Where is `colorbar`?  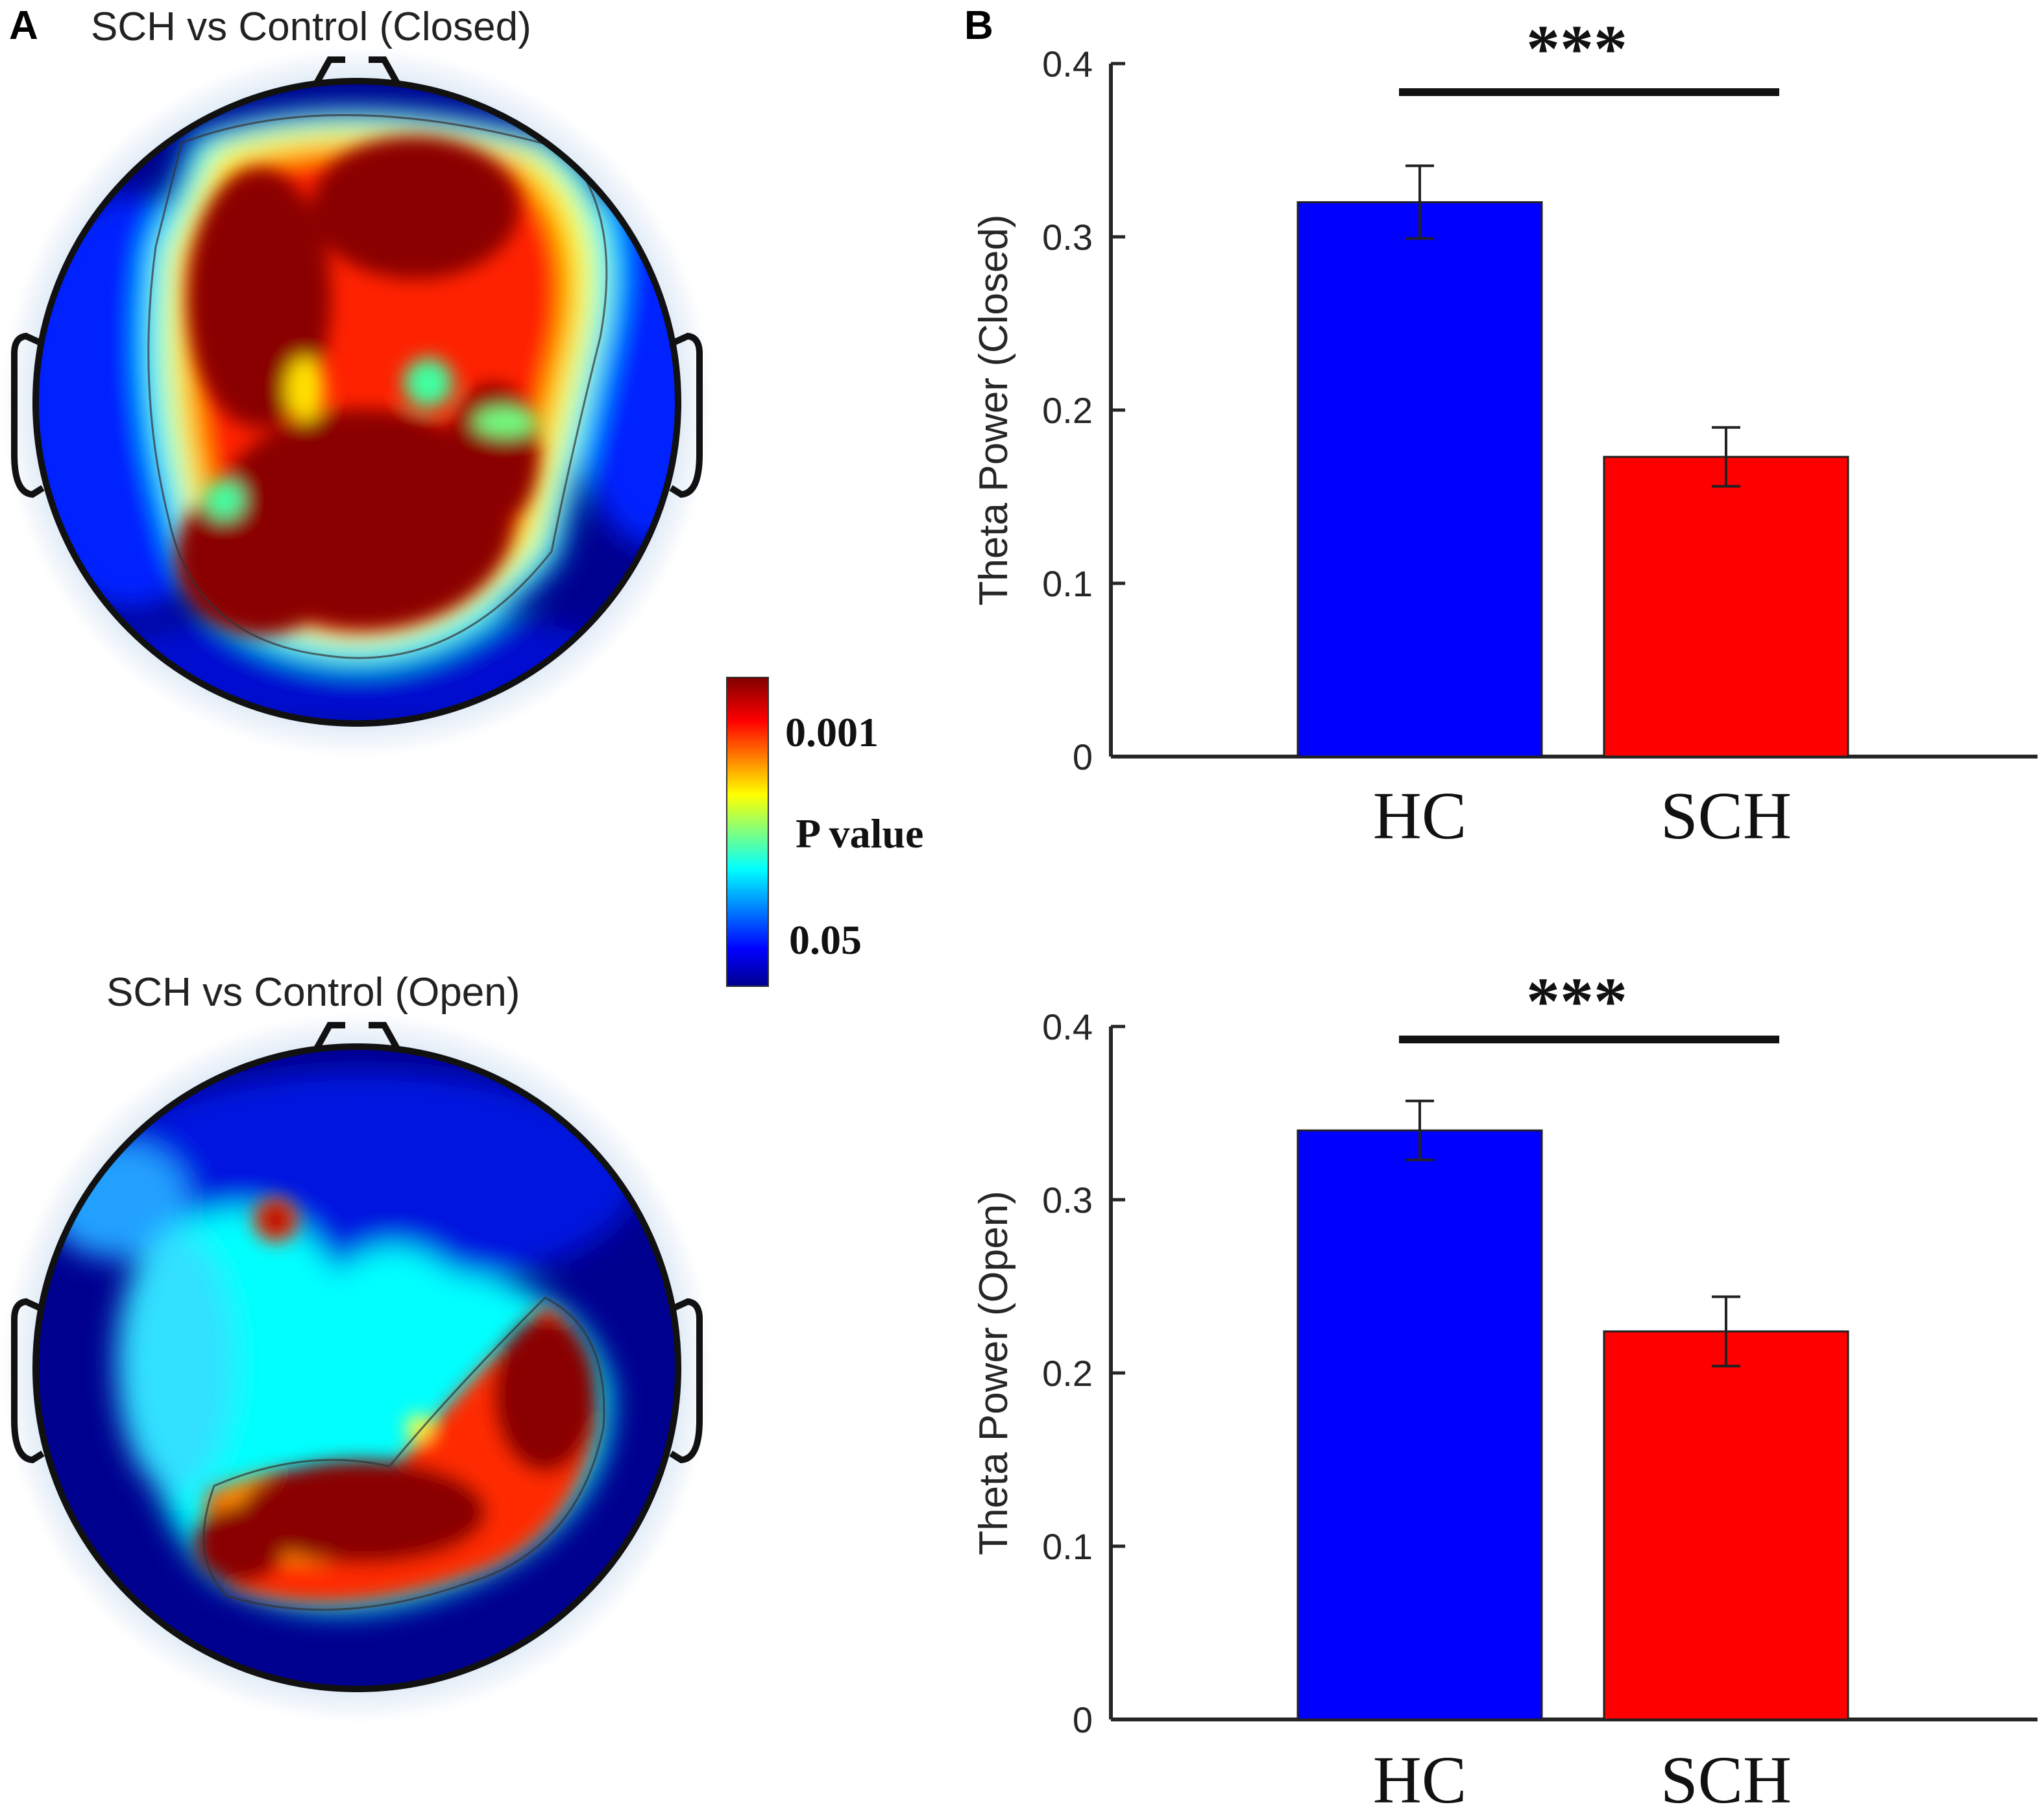
colorbar is located at coordinates (747, 832).